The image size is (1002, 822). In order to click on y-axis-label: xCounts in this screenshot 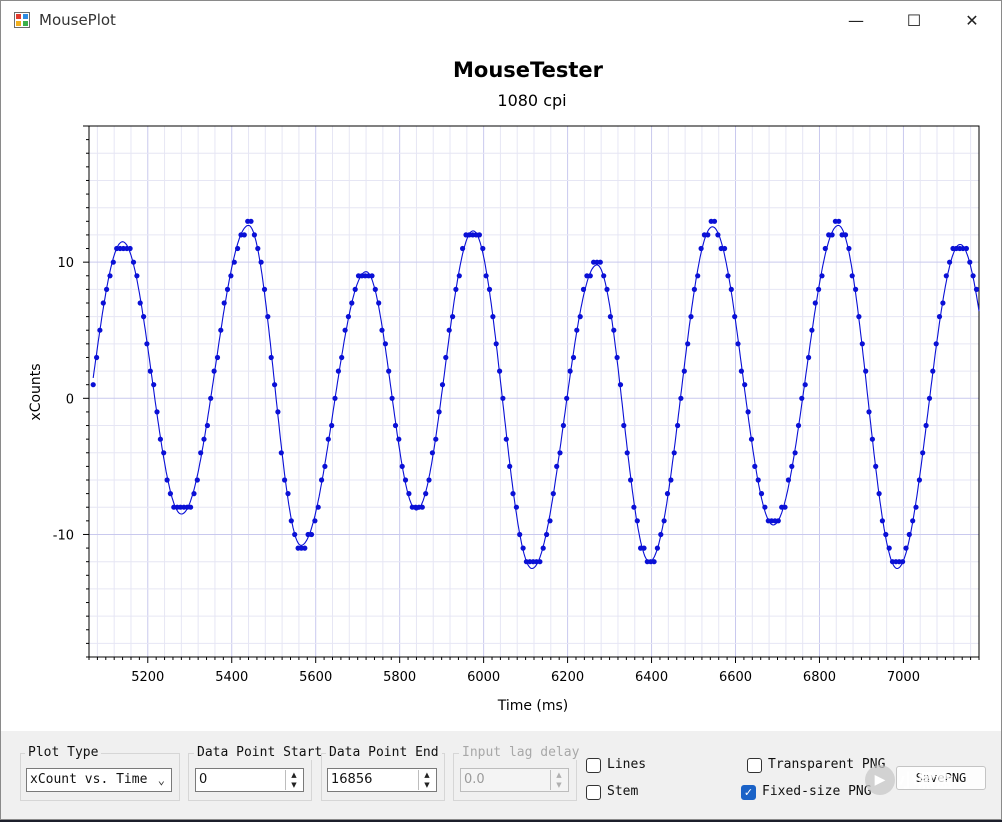, I will do `click(36, 391)`.